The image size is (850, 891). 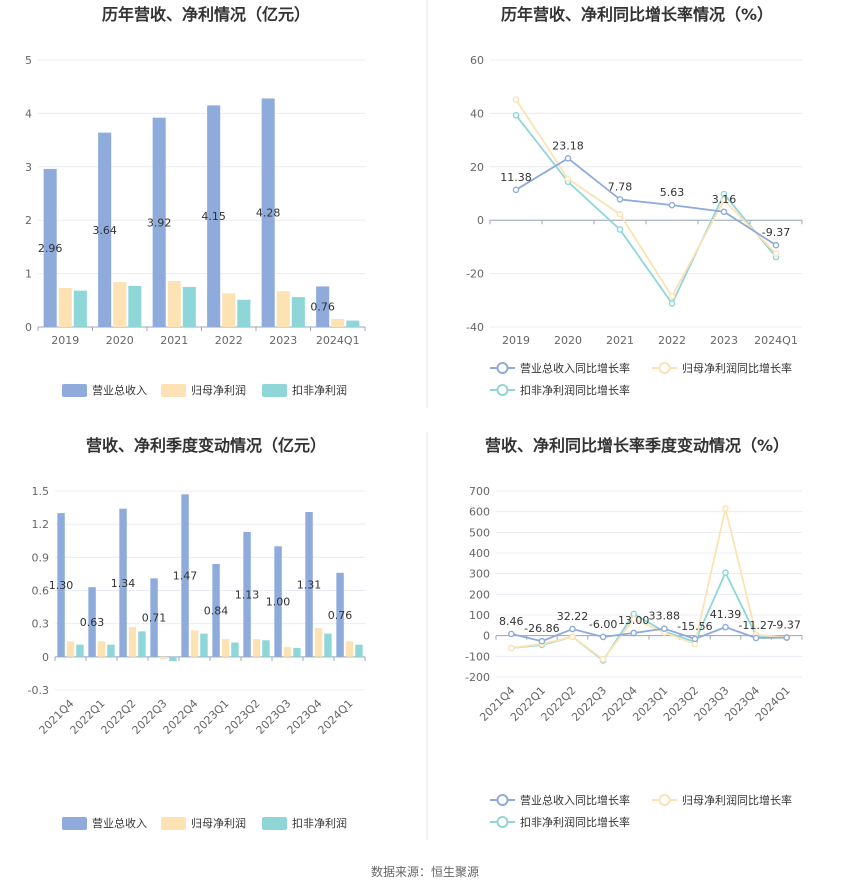 I want to click on y-tick-label: 0.9, so click(x=41, y=557).